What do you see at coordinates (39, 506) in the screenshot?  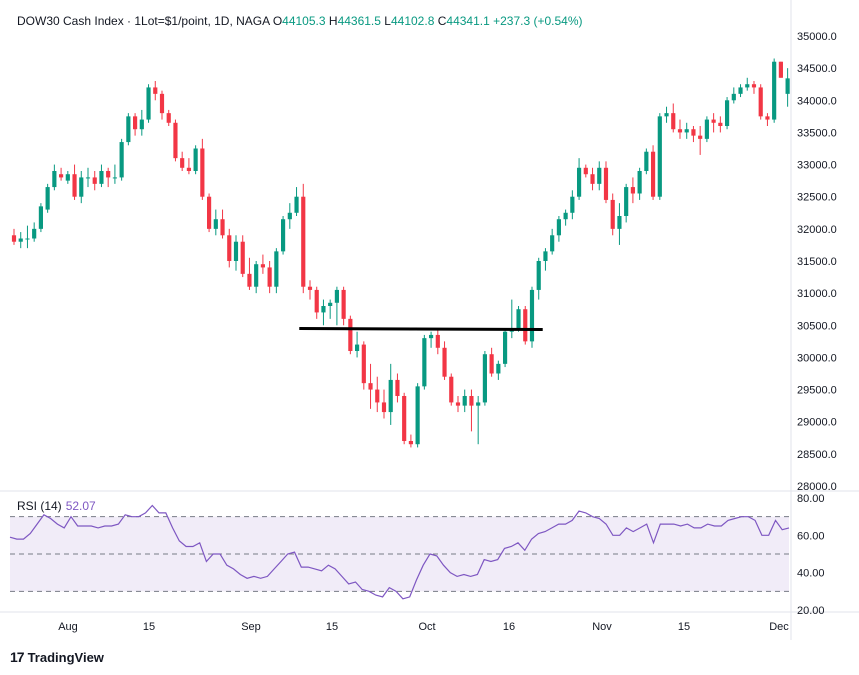 I see `rsi-label: RSI (14)` at bounding box center [39, 506].